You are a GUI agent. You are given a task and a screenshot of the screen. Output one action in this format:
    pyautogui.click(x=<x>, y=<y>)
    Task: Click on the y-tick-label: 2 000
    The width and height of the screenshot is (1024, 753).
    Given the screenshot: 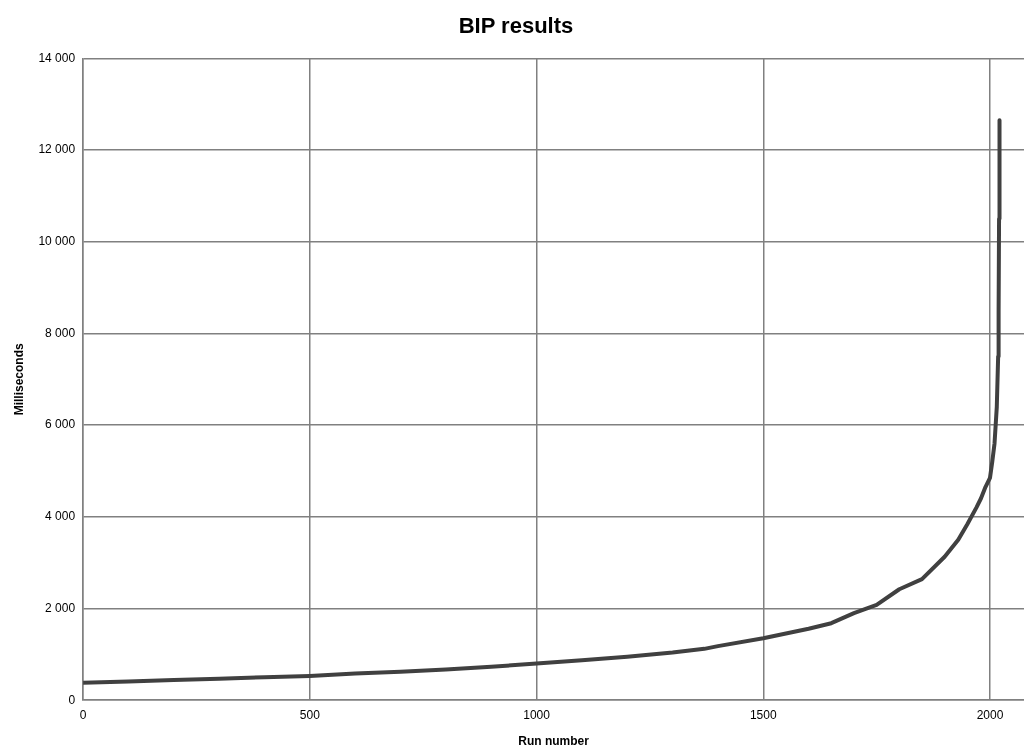 What is the action you would take?
    pyautogui.click(x=60, y=607)
    